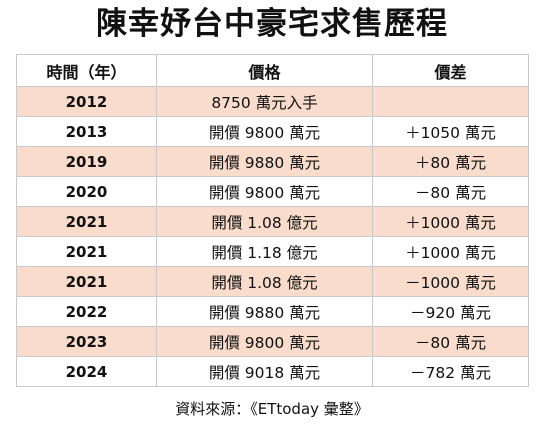  I want to click on table-row: 2012 8750 萬元入手, so click(272, 101).